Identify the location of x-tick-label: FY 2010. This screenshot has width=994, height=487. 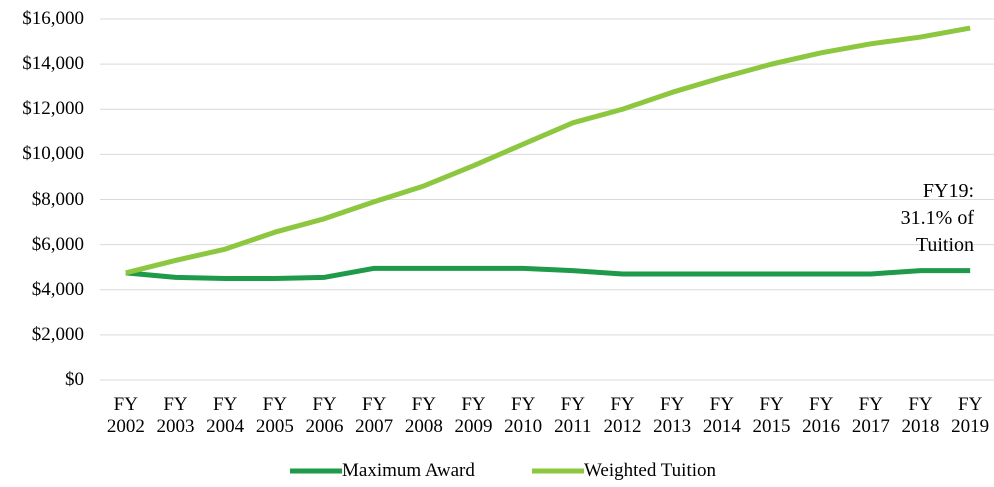
(523, 415).